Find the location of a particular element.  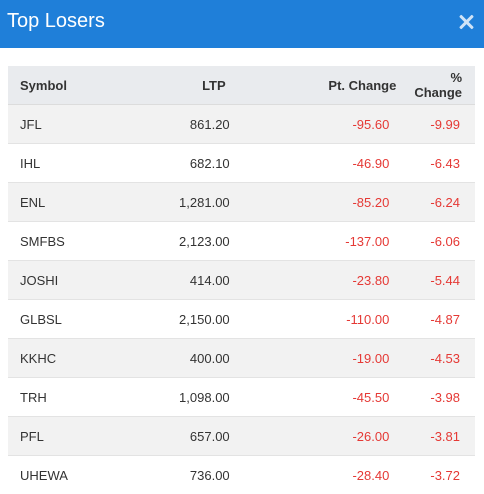

ltp-cell: 861.20 is located at coordinates (185, 124).